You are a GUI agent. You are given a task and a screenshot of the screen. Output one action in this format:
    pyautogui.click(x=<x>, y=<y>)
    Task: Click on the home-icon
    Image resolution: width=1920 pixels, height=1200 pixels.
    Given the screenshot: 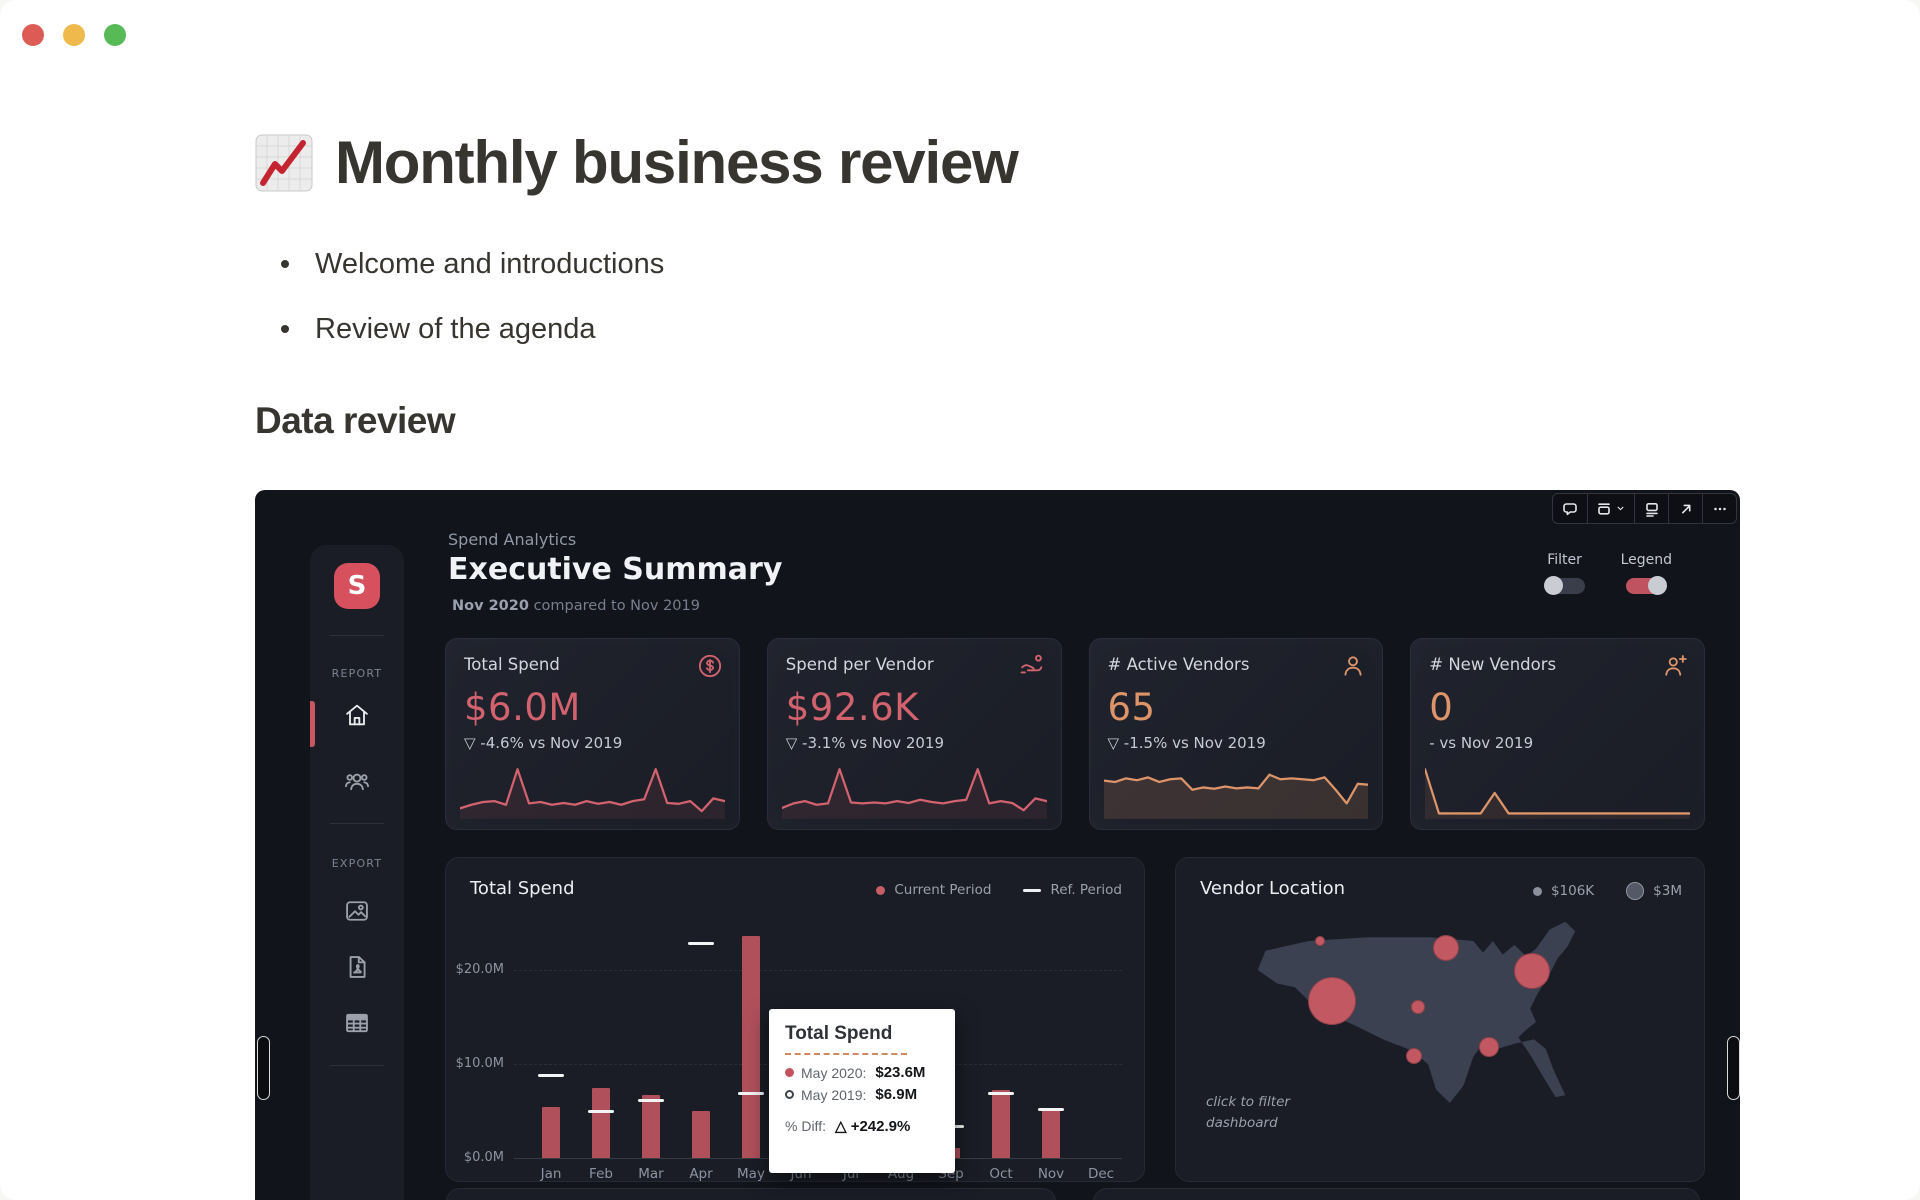 What is the action you would take?
    pyautogui.click(x=357, y=715)
    